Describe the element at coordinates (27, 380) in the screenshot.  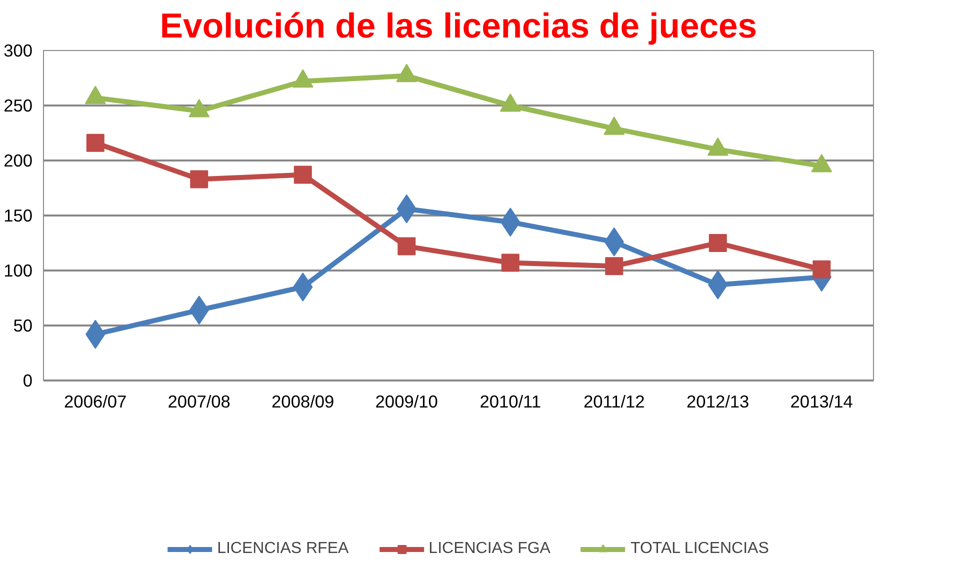
I see `y-tick-label: 0` at that location.